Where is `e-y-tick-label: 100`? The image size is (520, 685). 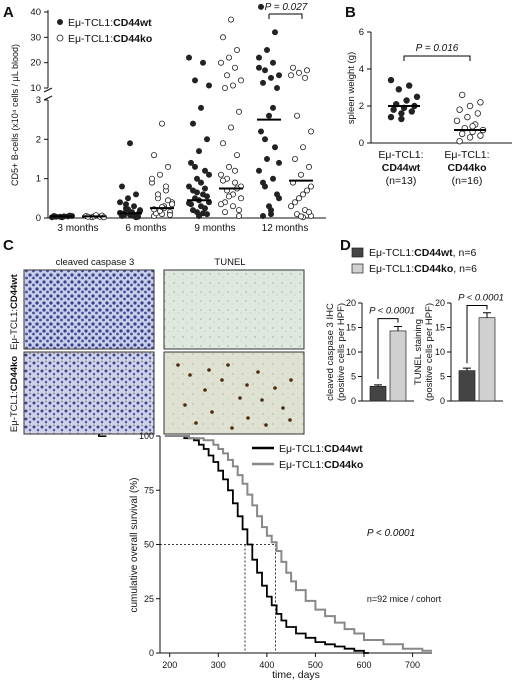
e-y-tick-label: 100 is located at coordinates (146, 436).